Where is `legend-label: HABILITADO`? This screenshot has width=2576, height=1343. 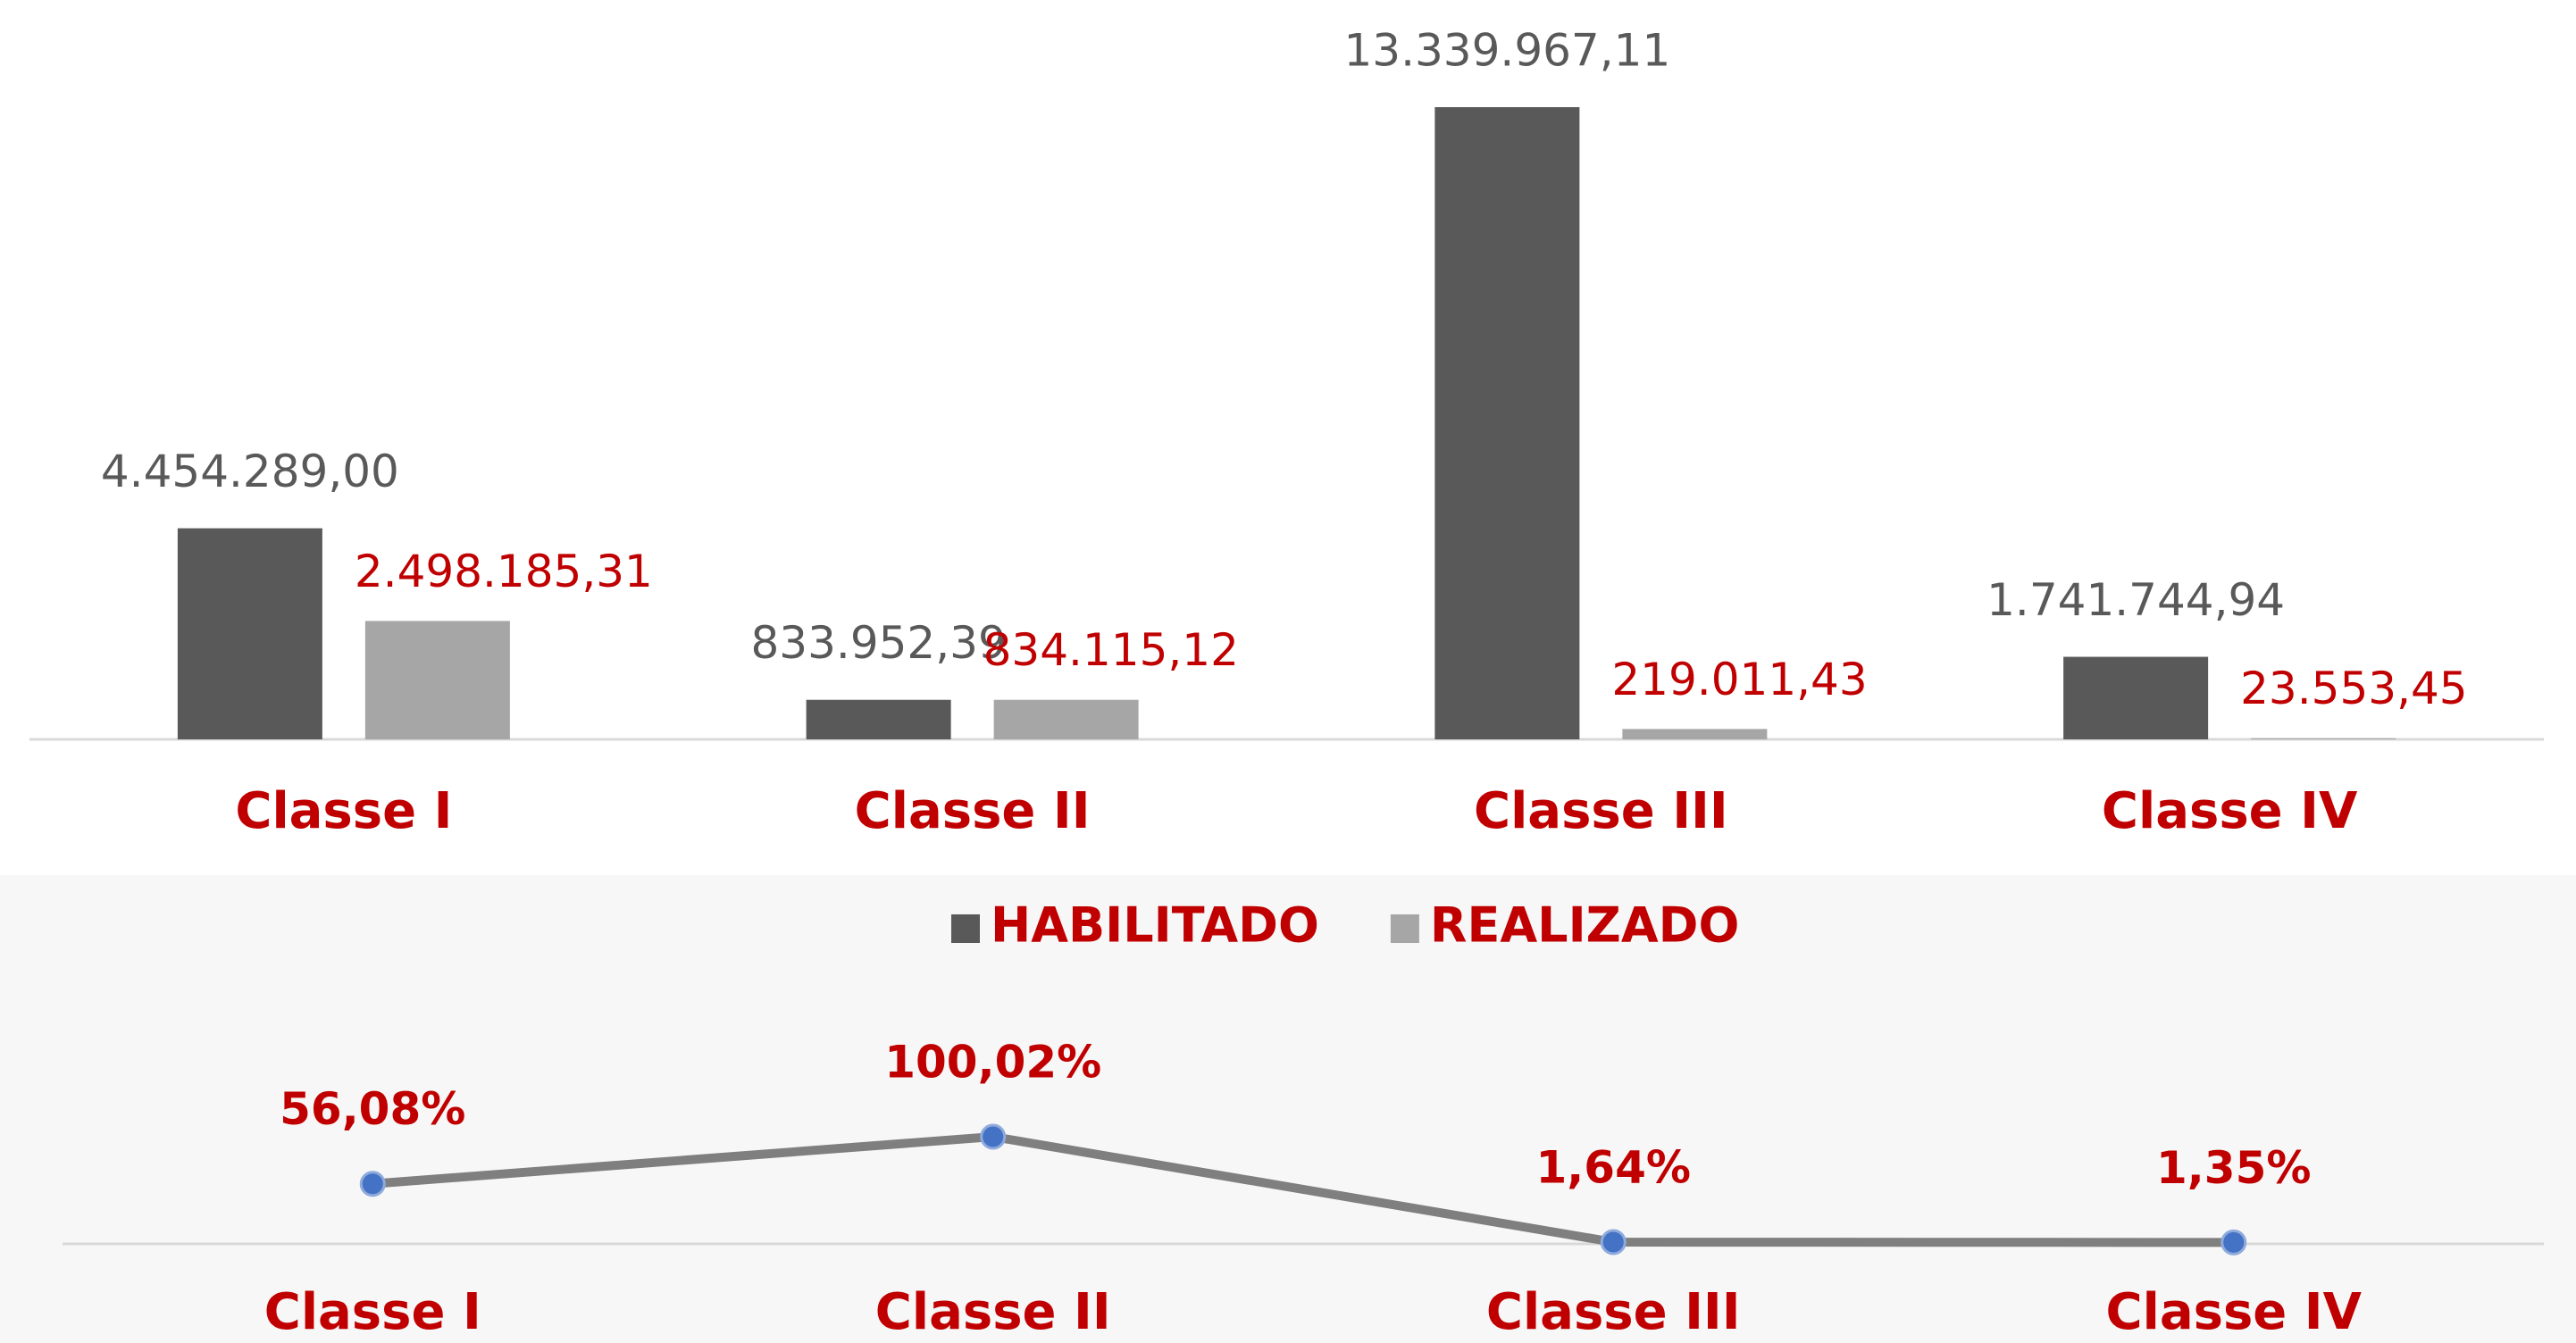
legend-label: HABILITADO is located at coordinates (1155, 925).